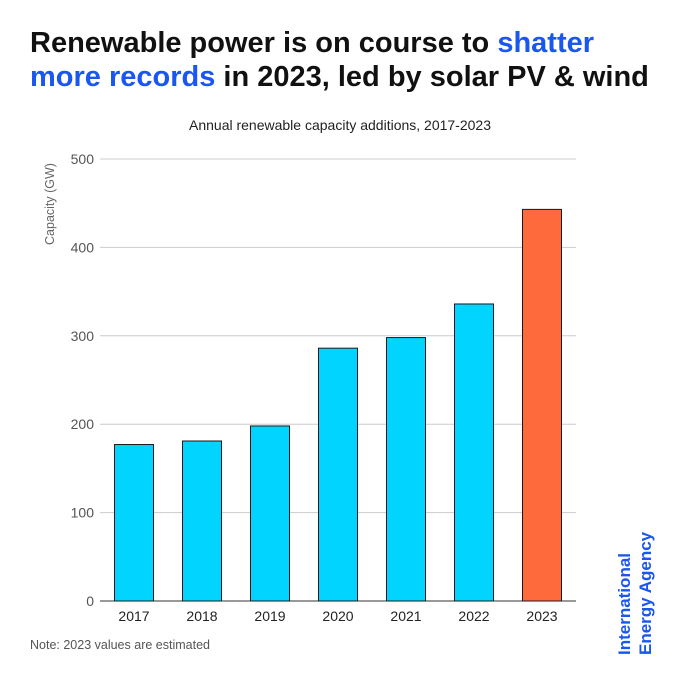 Image resolution: width=680 pixels, height=680 pixels. I want to click on iea-logo: International Energy Agency, so click(632, 585).